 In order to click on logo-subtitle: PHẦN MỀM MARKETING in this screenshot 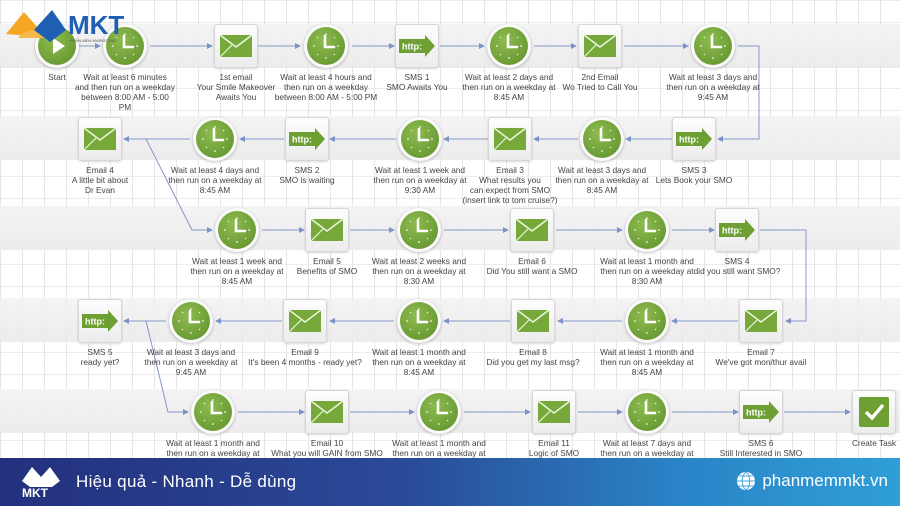, I will do `click(93, 40)`.